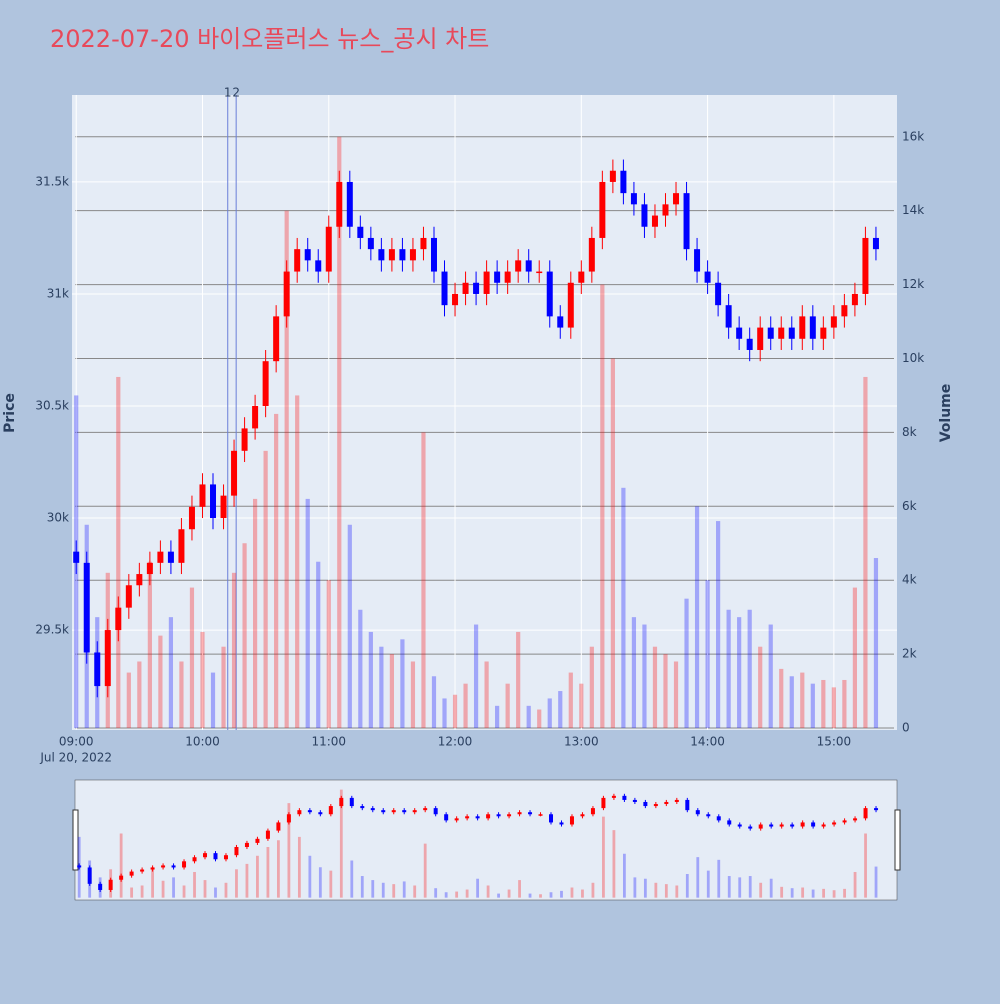 The width and height of the screenshot is (1000, 1004). Describe the element at coordinates (328, 742) in the screenshot. I see `x-tick-label: 11:00` at that location.